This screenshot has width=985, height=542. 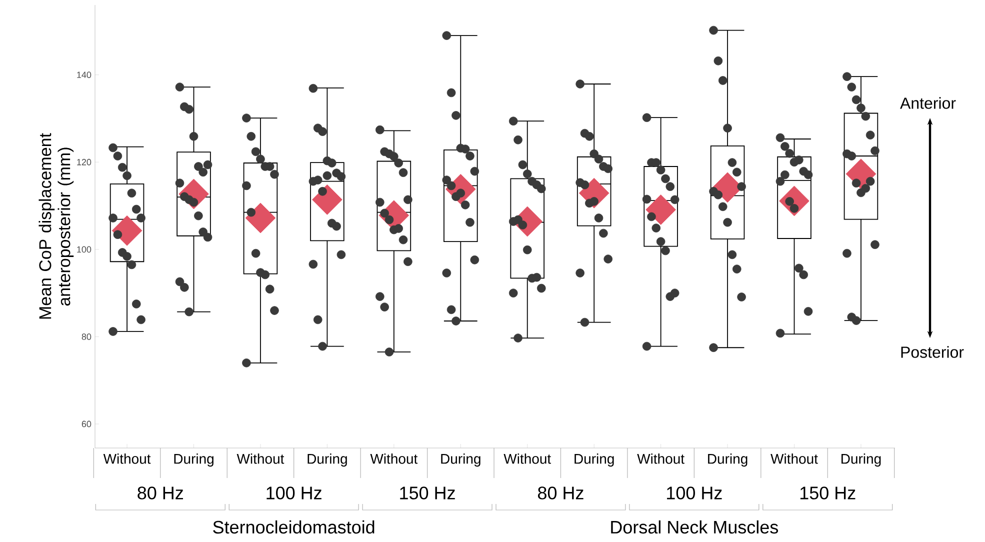 What do you see at coordinates (87, 424) in the screenshot?
I see `y-tick-label: 60` at bounding box center [87, 424].